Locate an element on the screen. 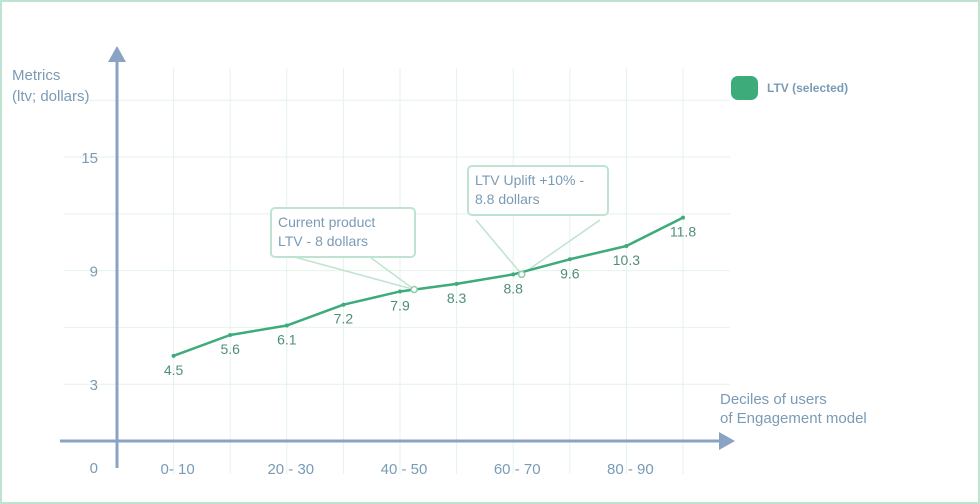 The height and width of the screenshot is (504, 980). x-axis-title-line: Deciles of users is located at coordinates (773, 399).